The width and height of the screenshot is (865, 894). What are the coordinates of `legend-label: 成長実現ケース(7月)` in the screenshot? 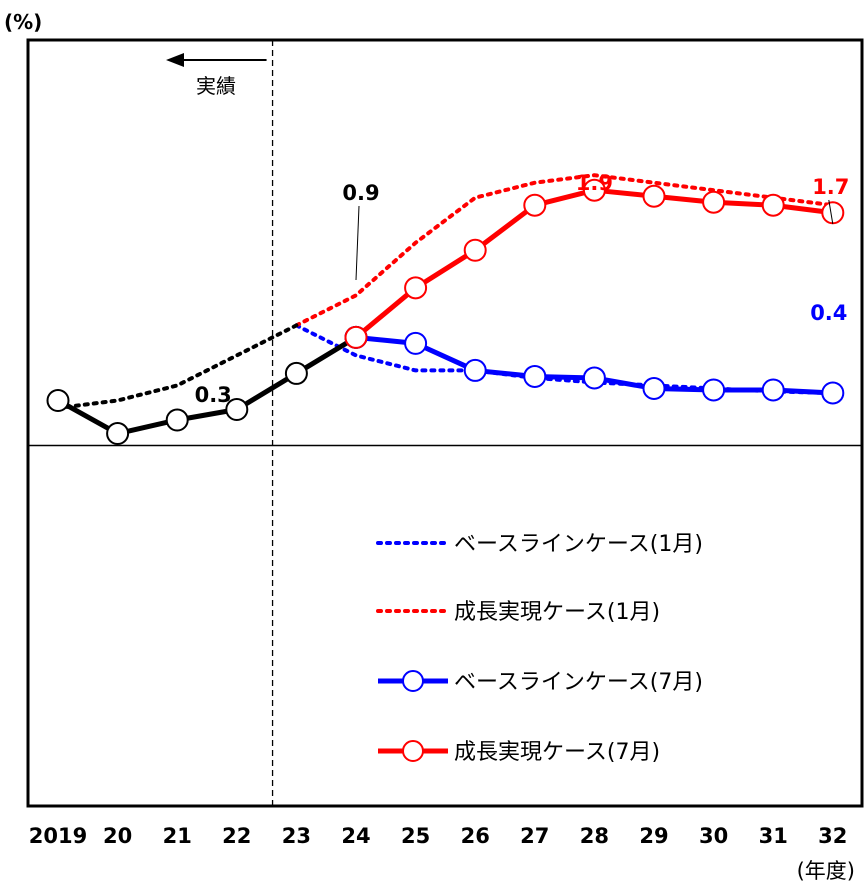 It's located at (557, 752).